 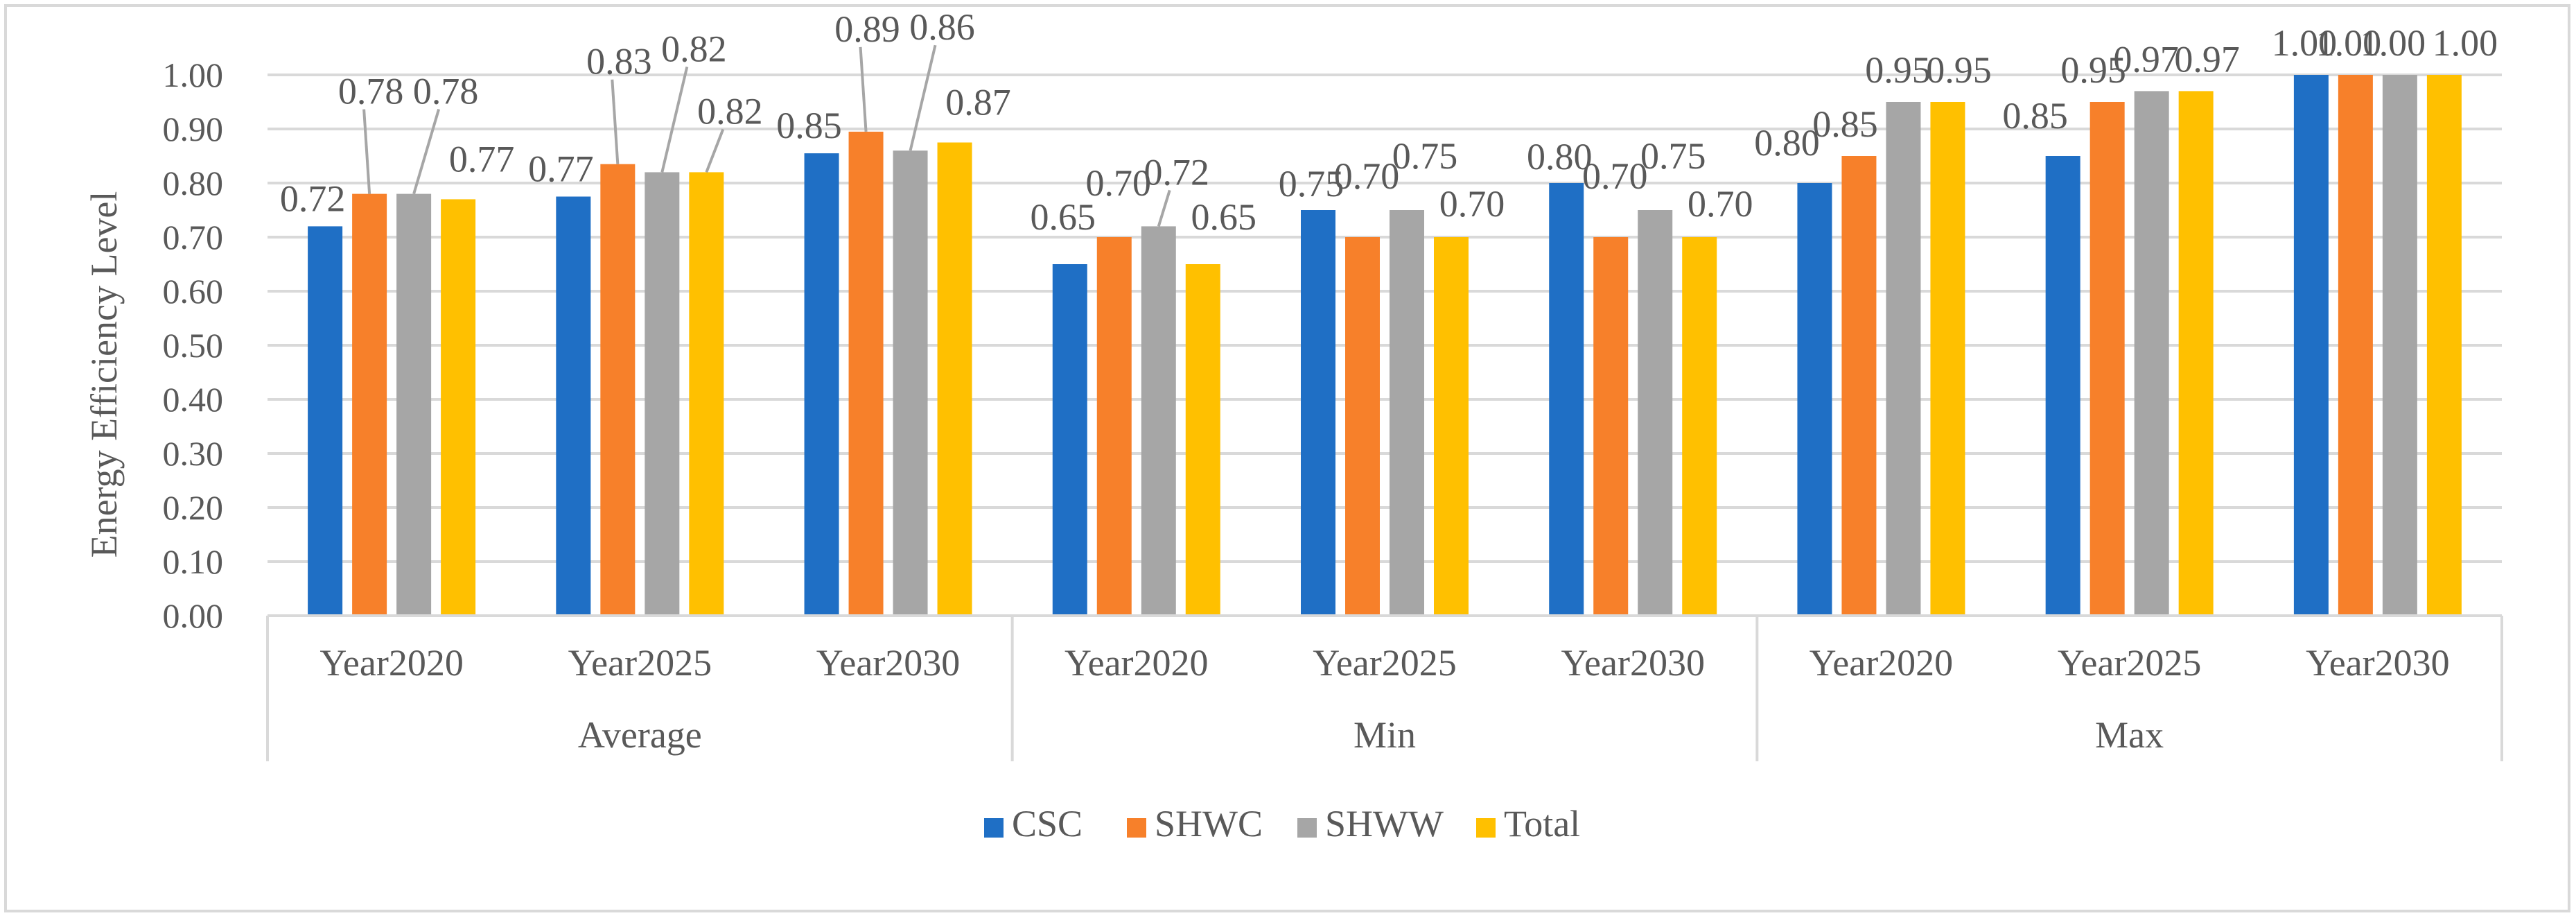 I want to click on y-tick-label: 0.50, so click(x=193, y=346).